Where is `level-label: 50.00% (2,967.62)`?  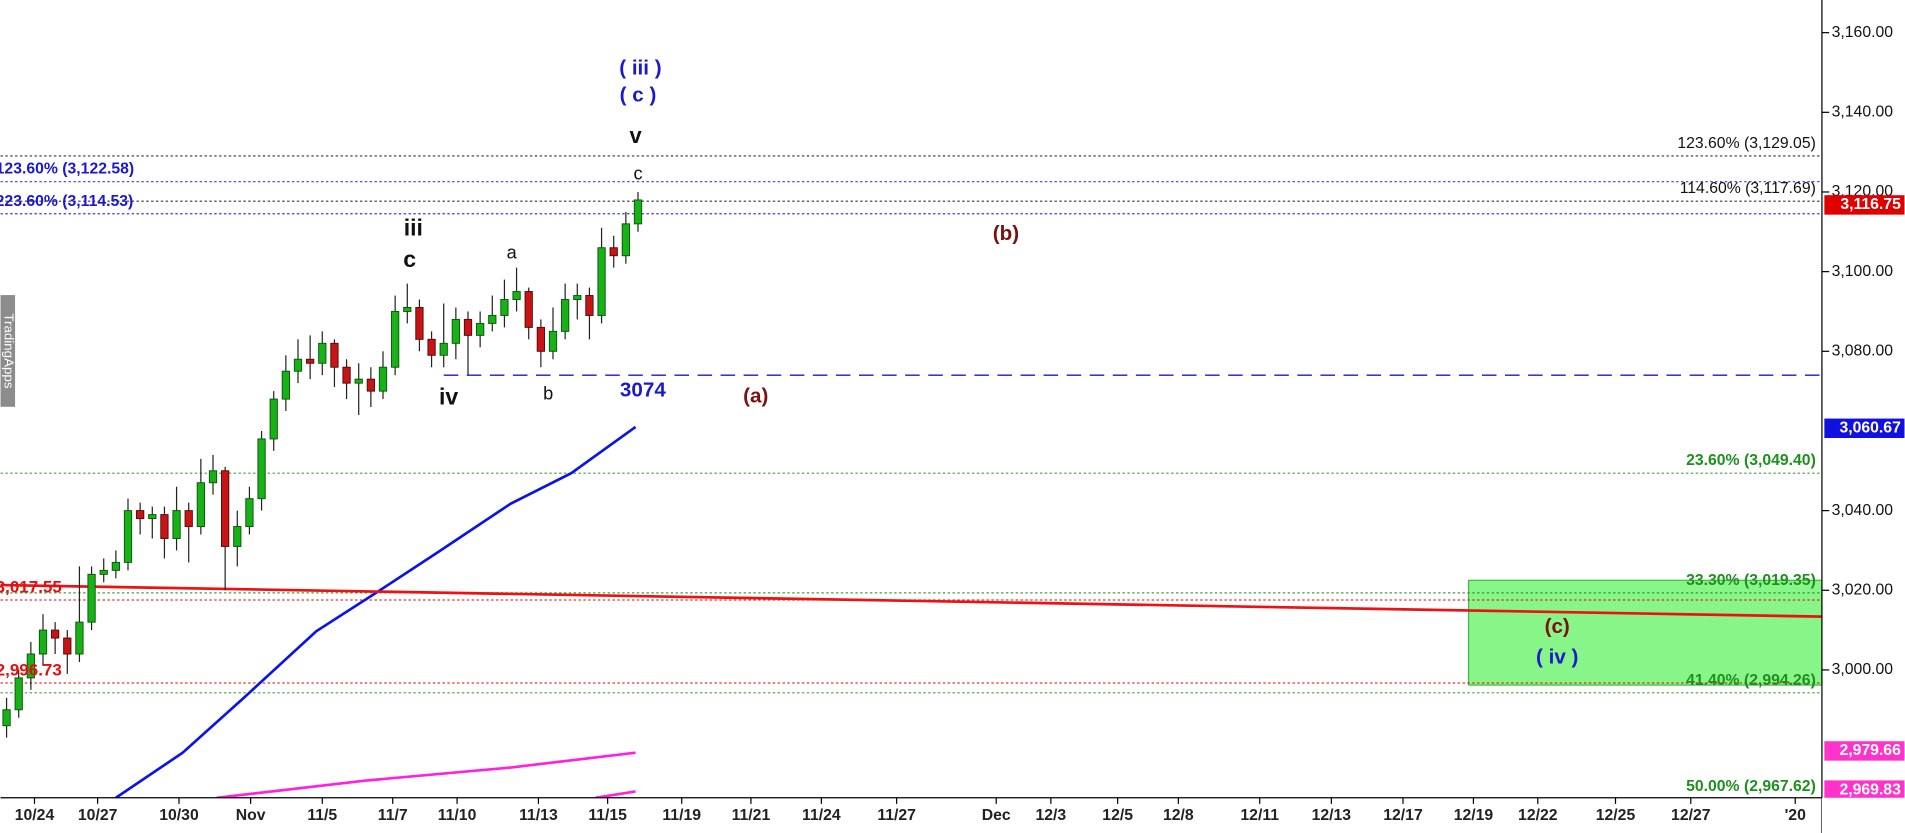
level-label: 50.00% (2,967.62) is located at coordinates (1751, 786).